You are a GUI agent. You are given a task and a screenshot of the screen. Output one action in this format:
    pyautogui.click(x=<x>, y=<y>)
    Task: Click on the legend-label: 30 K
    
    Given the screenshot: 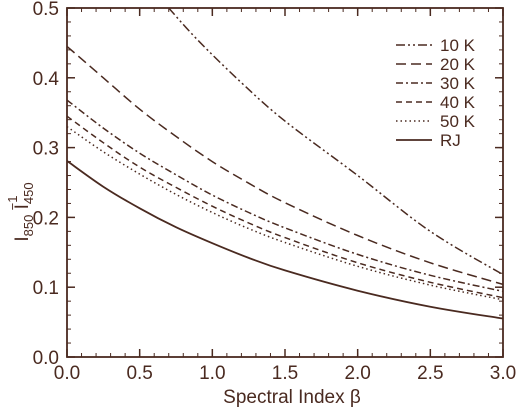 What is the action you would take?
    pyautogui.click(x=458, y=83)
    